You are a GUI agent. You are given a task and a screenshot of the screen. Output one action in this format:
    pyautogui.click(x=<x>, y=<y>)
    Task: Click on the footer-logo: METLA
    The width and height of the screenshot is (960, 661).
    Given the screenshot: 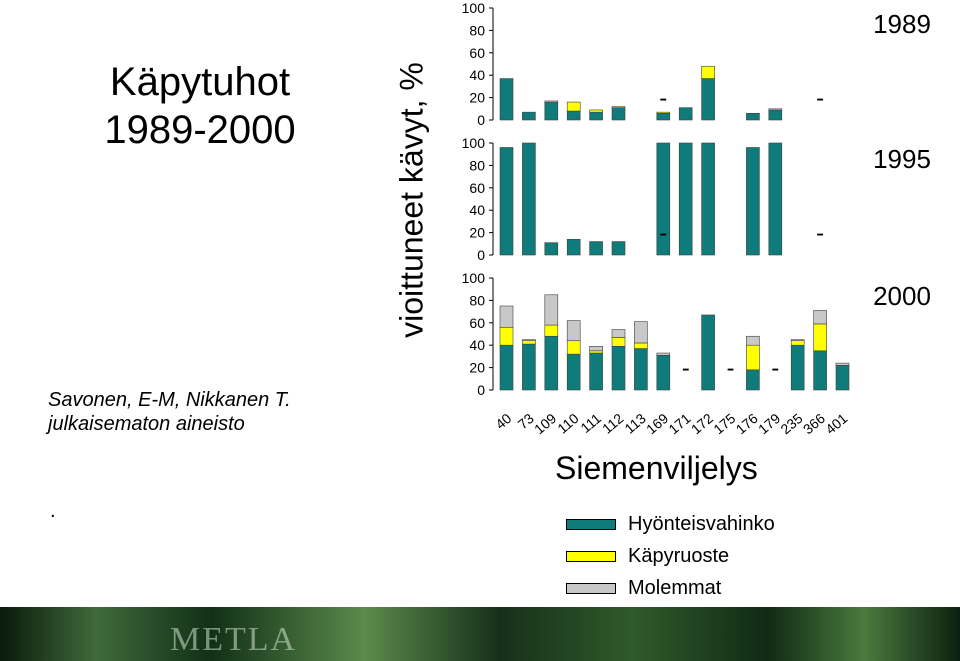 What is the action you would take?
    pyautogui.click(x=234, y=639)
    